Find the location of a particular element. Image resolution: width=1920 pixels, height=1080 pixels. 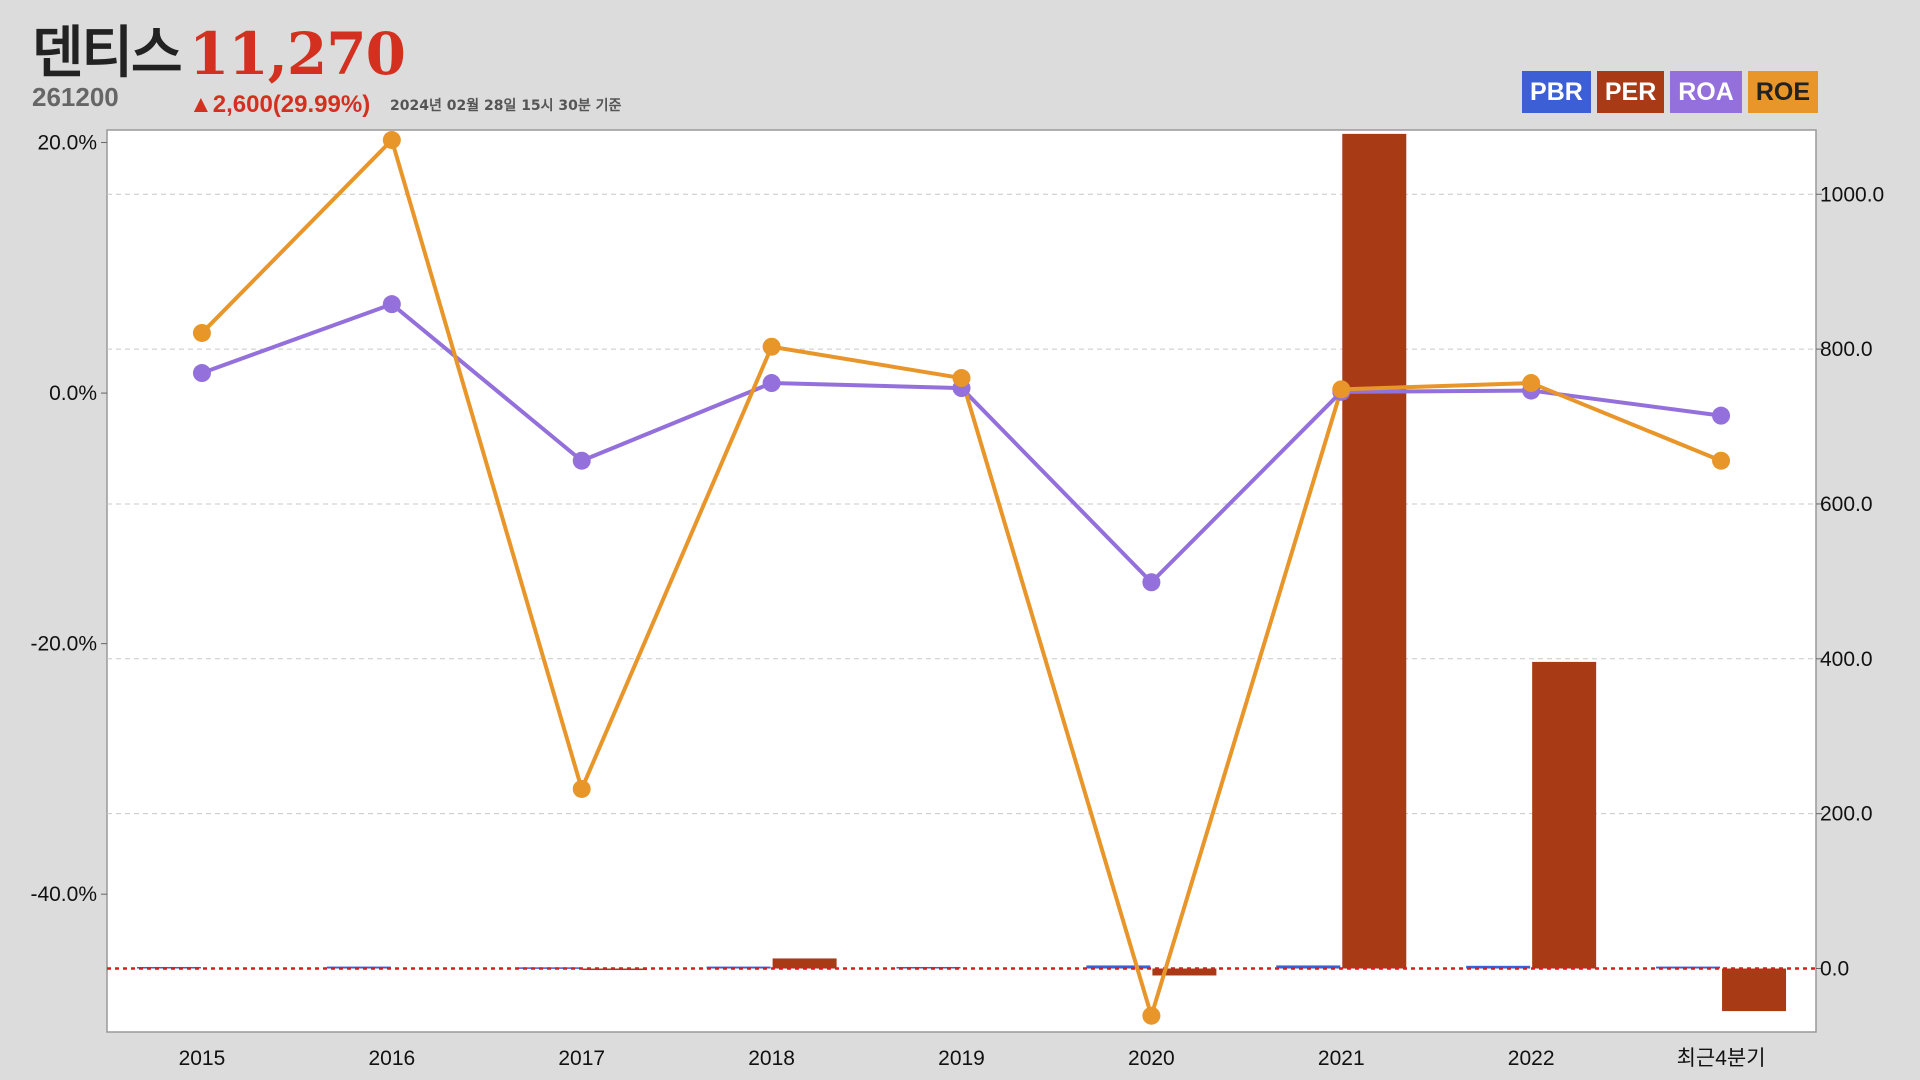

left-tick-label: 20.0% is located at coordinates (67, 143).